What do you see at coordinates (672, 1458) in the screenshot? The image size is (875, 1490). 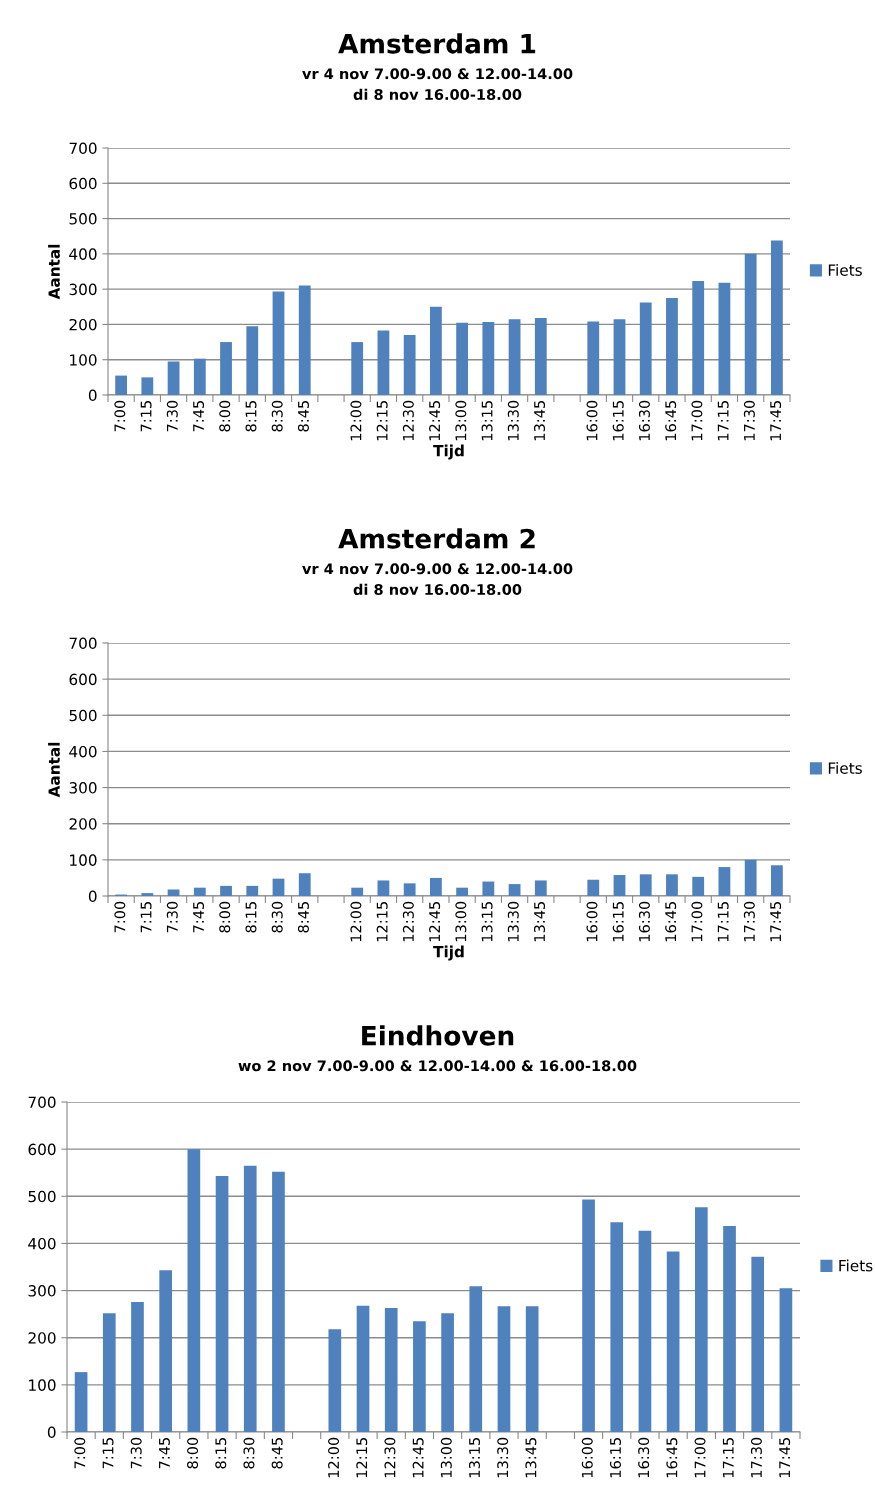 I see `x-tick-label: 16:45` at bounding box center [672, 1458].